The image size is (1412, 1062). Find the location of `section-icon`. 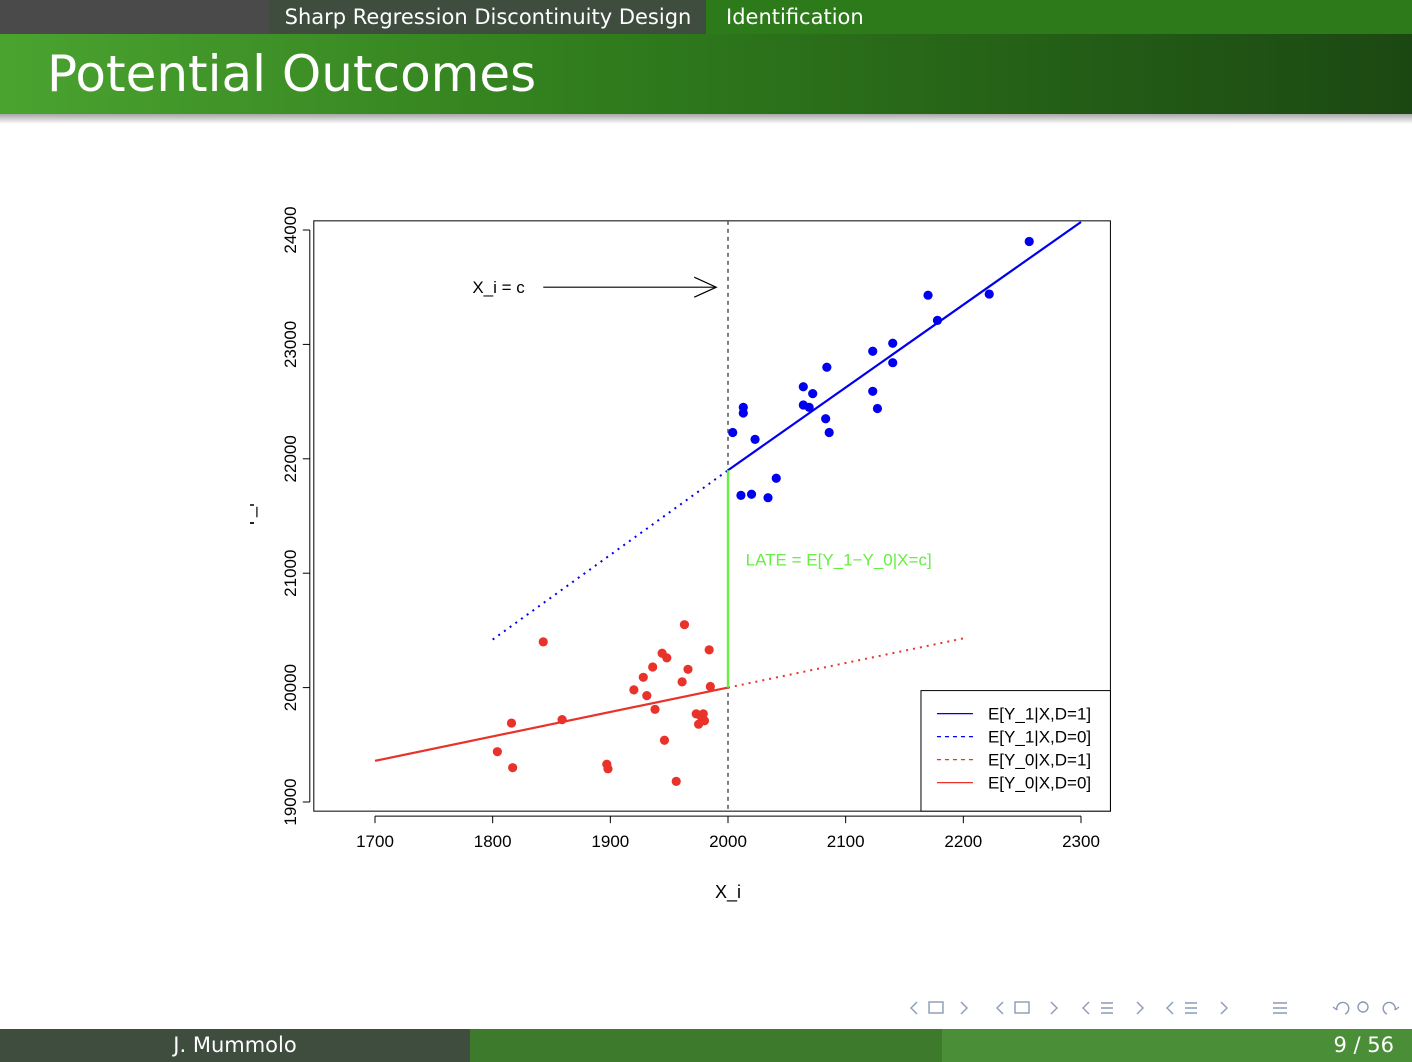

section-icon is located at coordinates (1107, 1008).